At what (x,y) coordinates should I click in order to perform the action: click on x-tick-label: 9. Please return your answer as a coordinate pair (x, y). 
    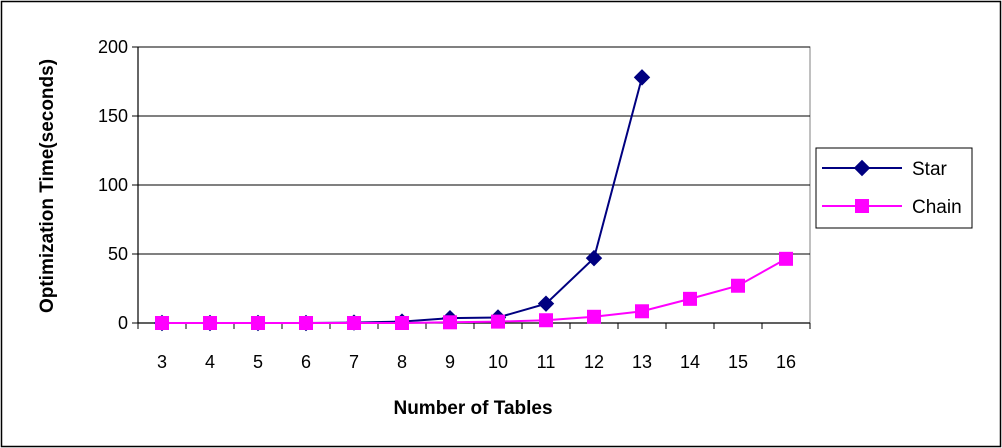
    Looking at the image, I should click on (450, 362).